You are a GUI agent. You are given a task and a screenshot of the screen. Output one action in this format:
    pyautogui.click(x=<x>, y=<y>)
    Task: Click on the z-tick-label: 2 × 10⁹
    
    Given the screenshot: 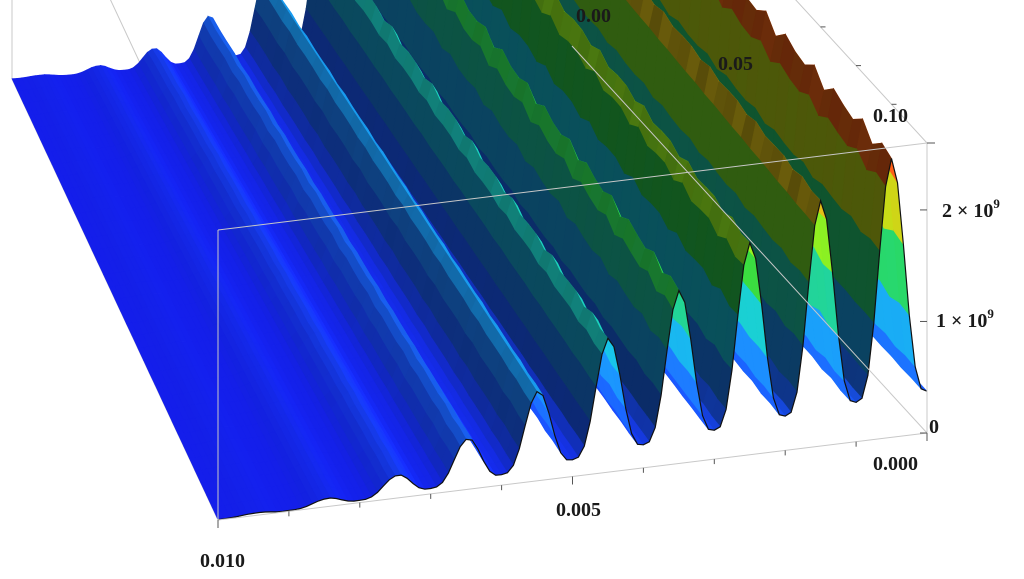 What is the action you would take?
    pyautogui.click(x=971, y=209)
    